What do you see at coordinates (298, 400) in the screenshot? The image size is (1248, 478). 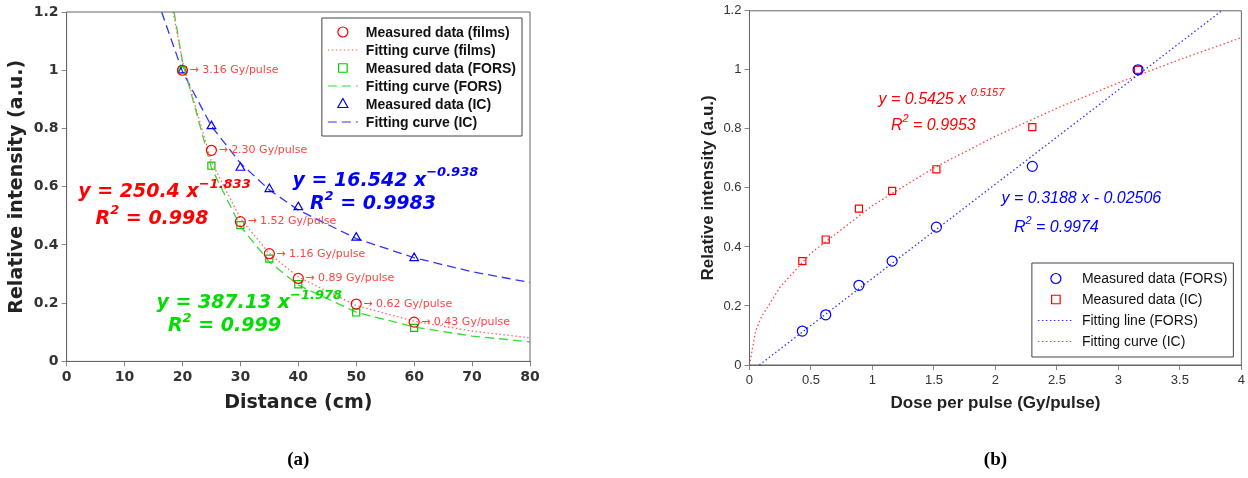 I see `x-axis-title: Distance (cm)` at bounding box center [298, 400].